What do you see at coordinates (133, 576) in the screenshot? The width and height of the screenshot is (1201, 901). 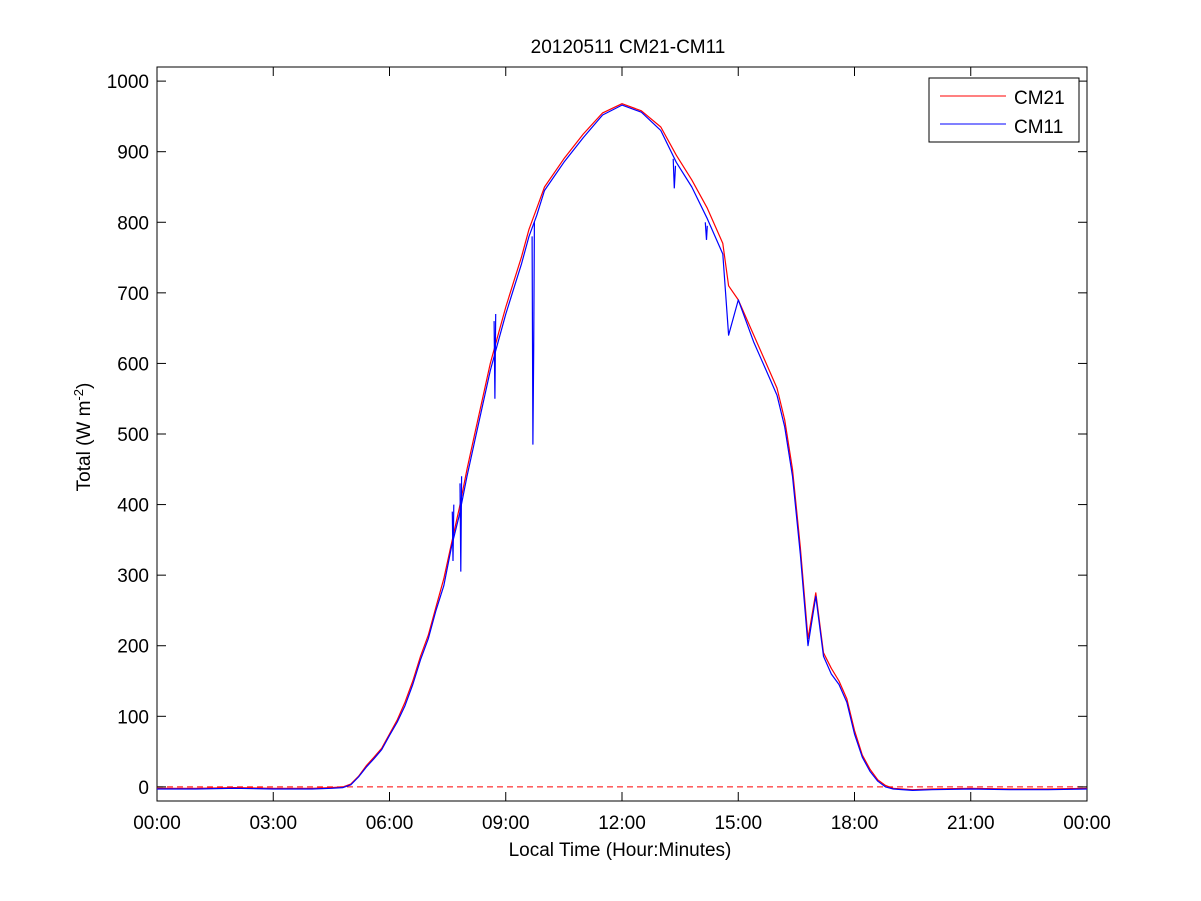 I see `y-tick-label: 300` at bounding box center [133, 576].